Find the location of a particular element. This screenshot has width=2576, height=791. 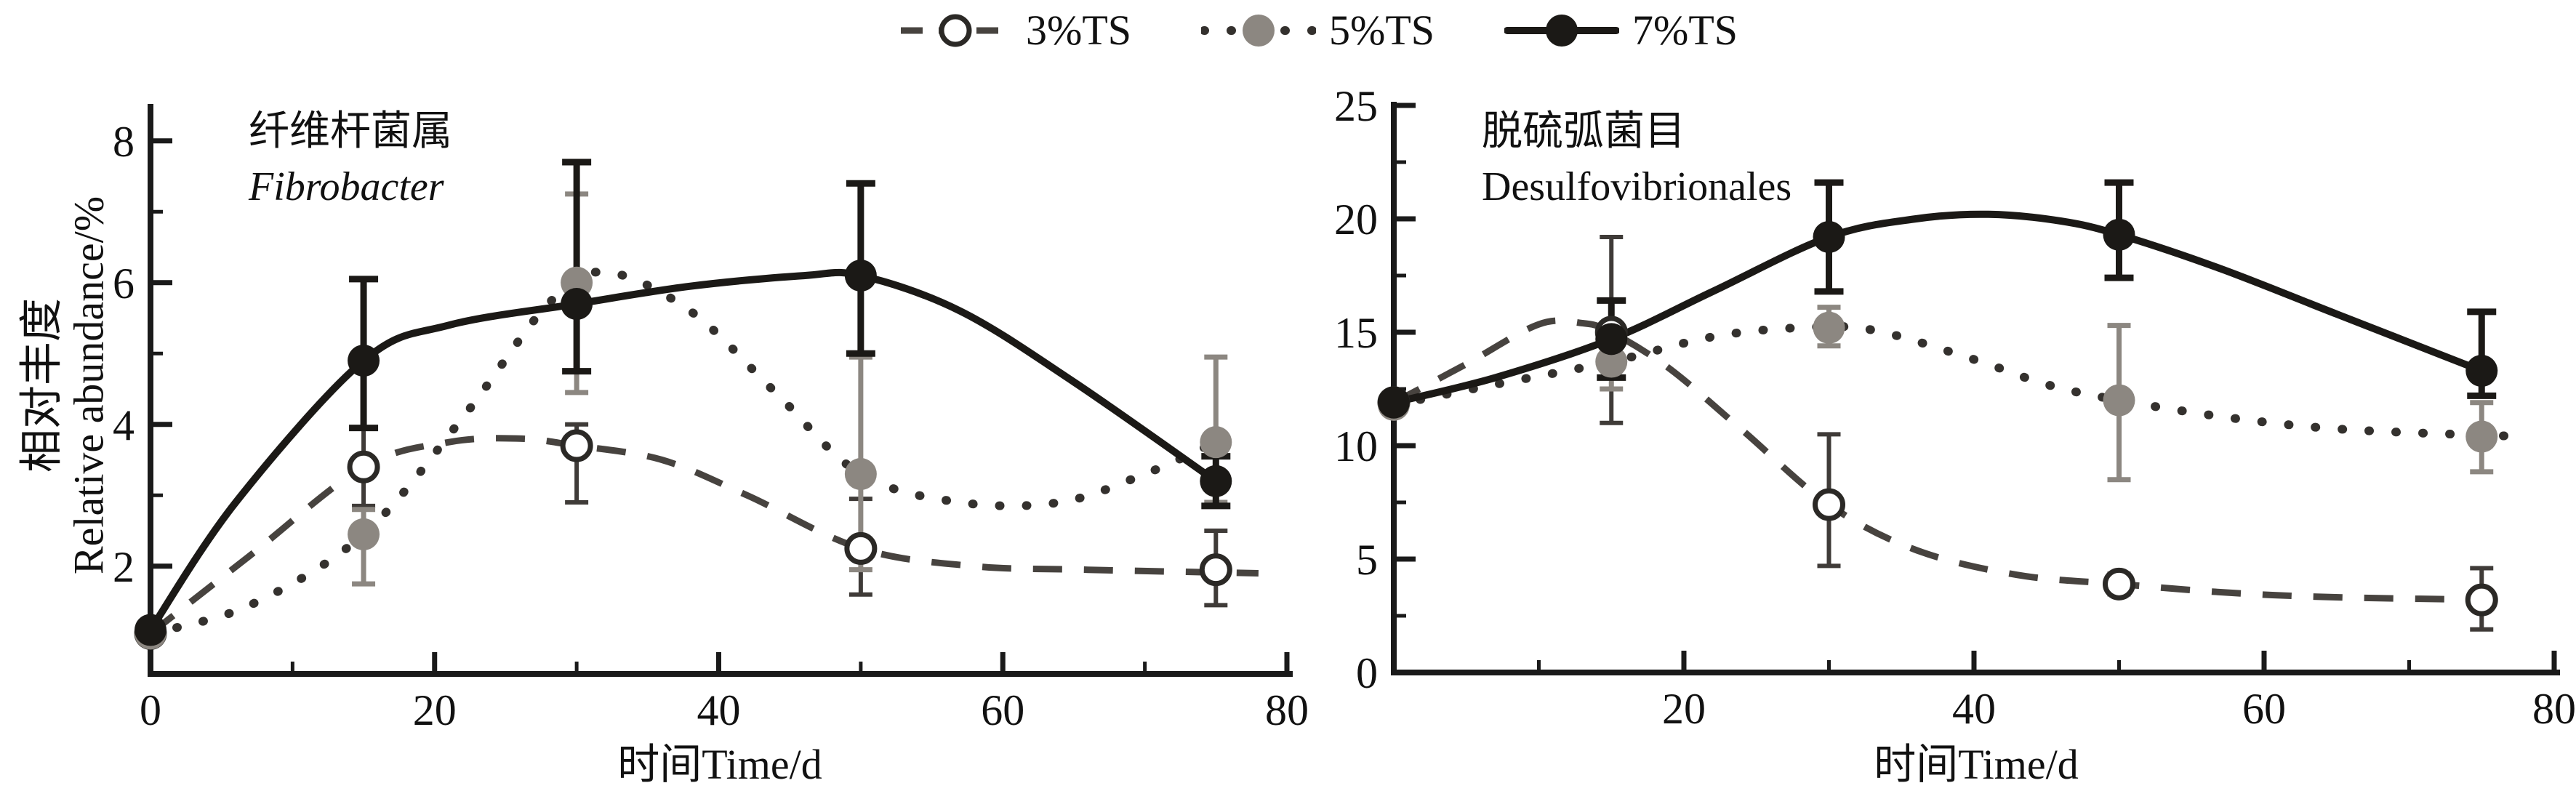

y-tick-label: 15 is located at coordinates (1356, 333).